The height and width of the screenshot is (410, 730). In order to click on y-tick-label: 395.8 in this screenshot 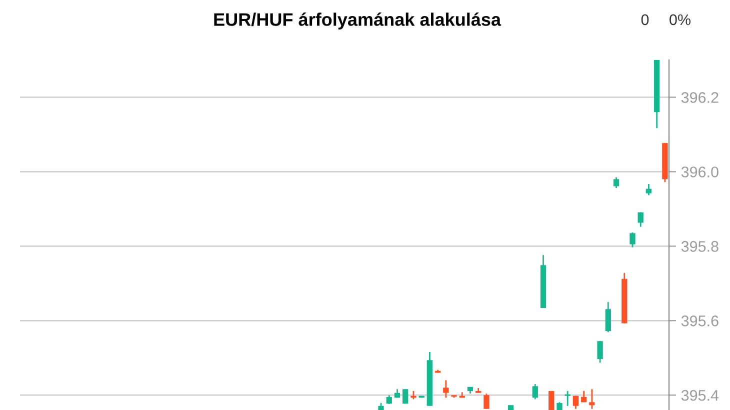, I will do `click(699, 246)`.